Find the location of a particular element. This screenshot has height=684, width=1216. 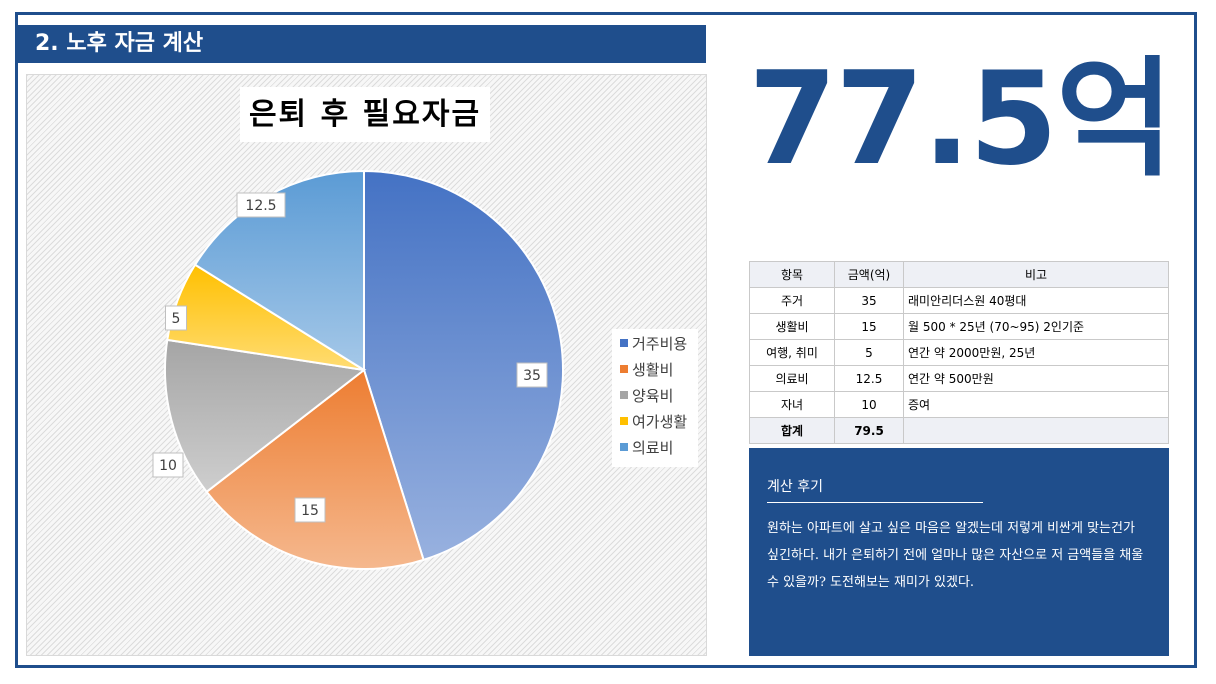

total-amount-cell: 79.5 is located at coordinates (869, 430).